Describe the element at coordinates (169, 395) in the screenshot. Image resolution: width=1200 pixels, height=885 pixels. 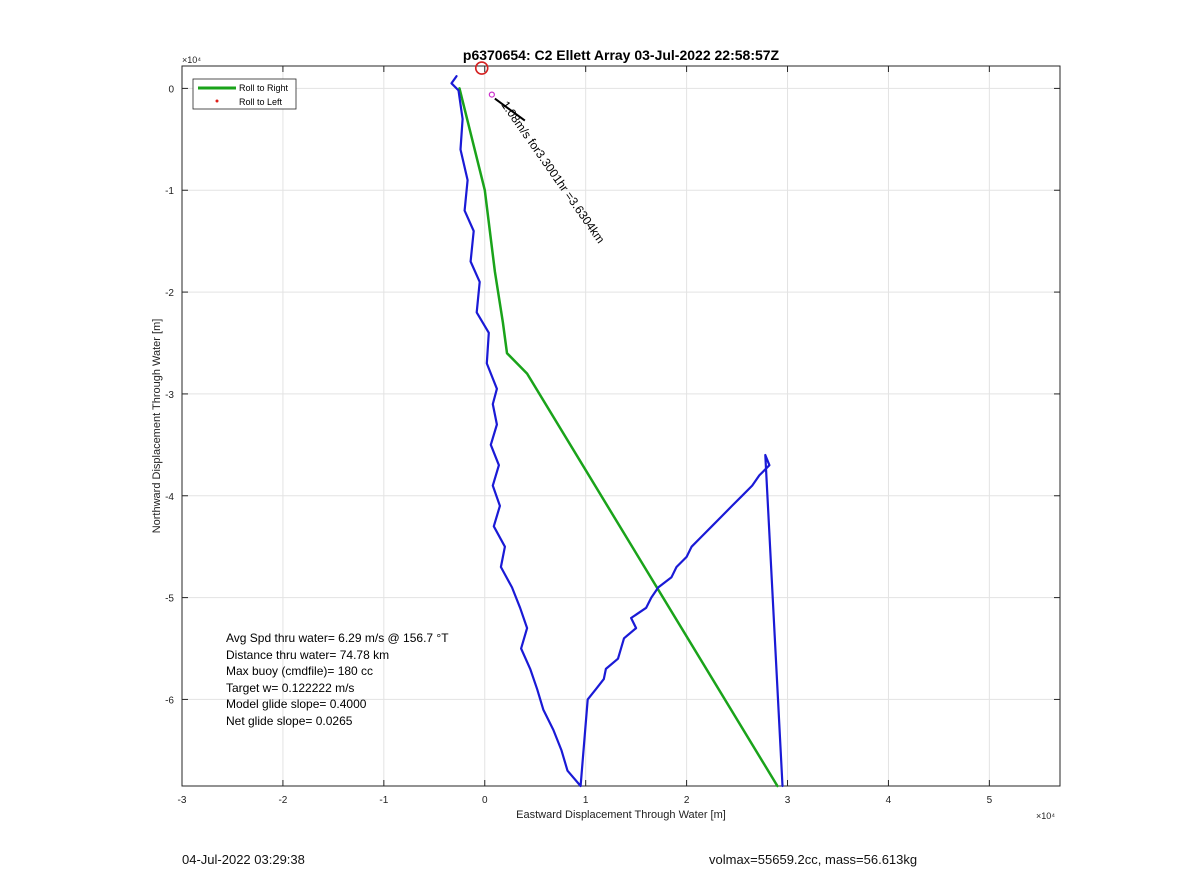
I see `y-tick-label: -3` at that location.